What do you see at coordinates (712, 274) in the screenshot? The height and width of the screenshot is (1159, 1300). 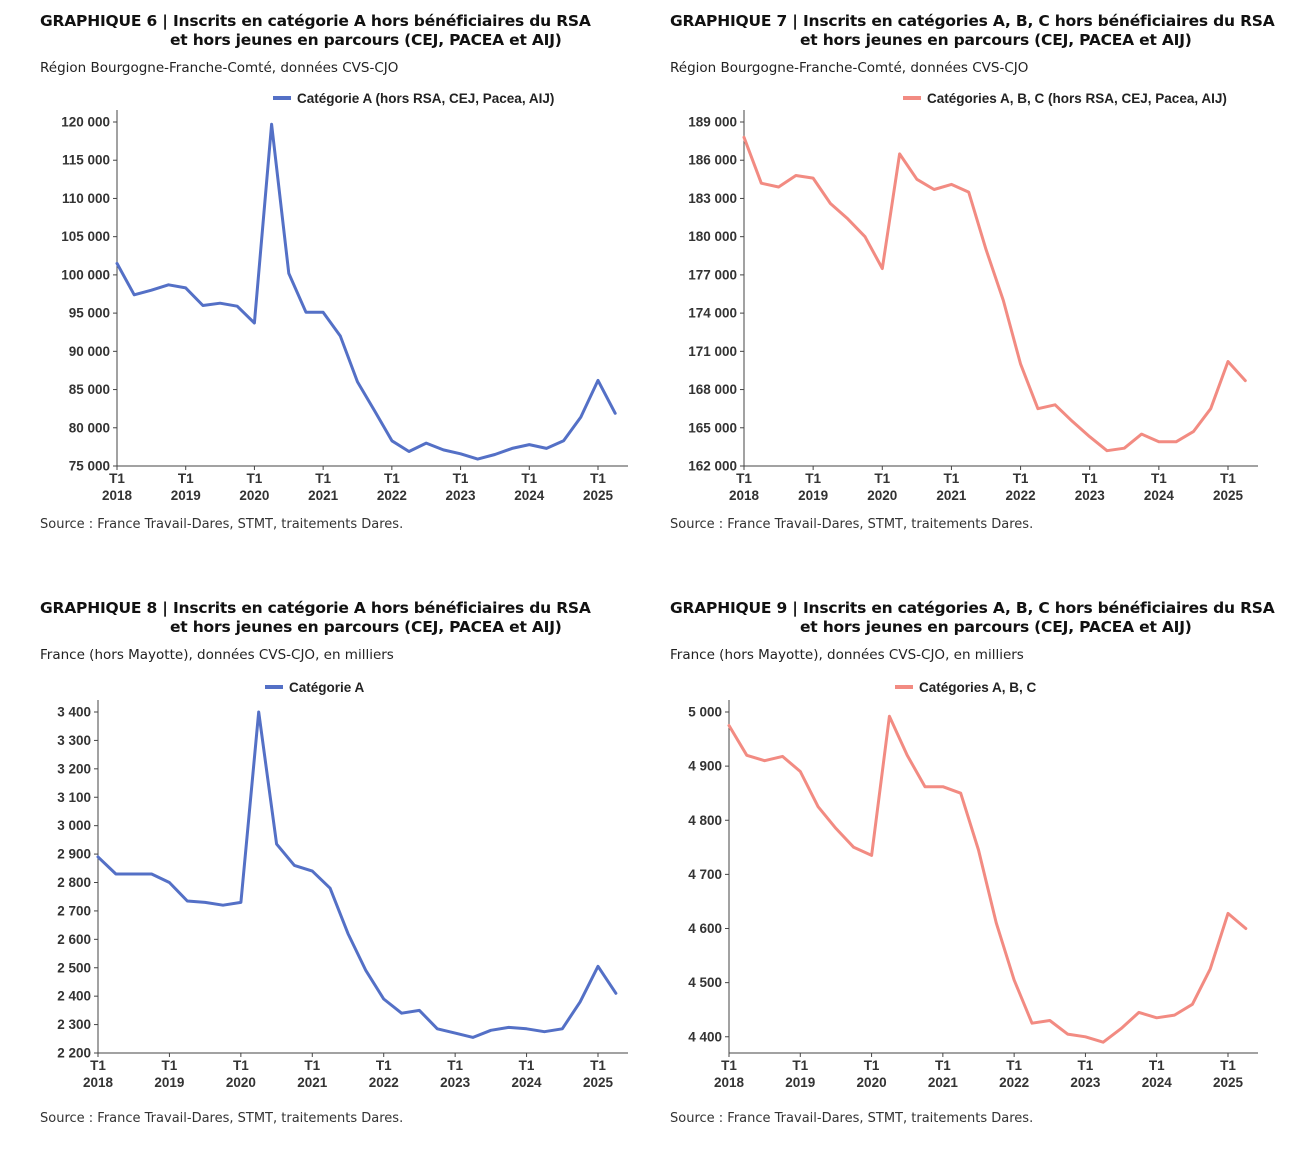 I see `y-tick-label: 177 000` at bounding box center [712, 274].